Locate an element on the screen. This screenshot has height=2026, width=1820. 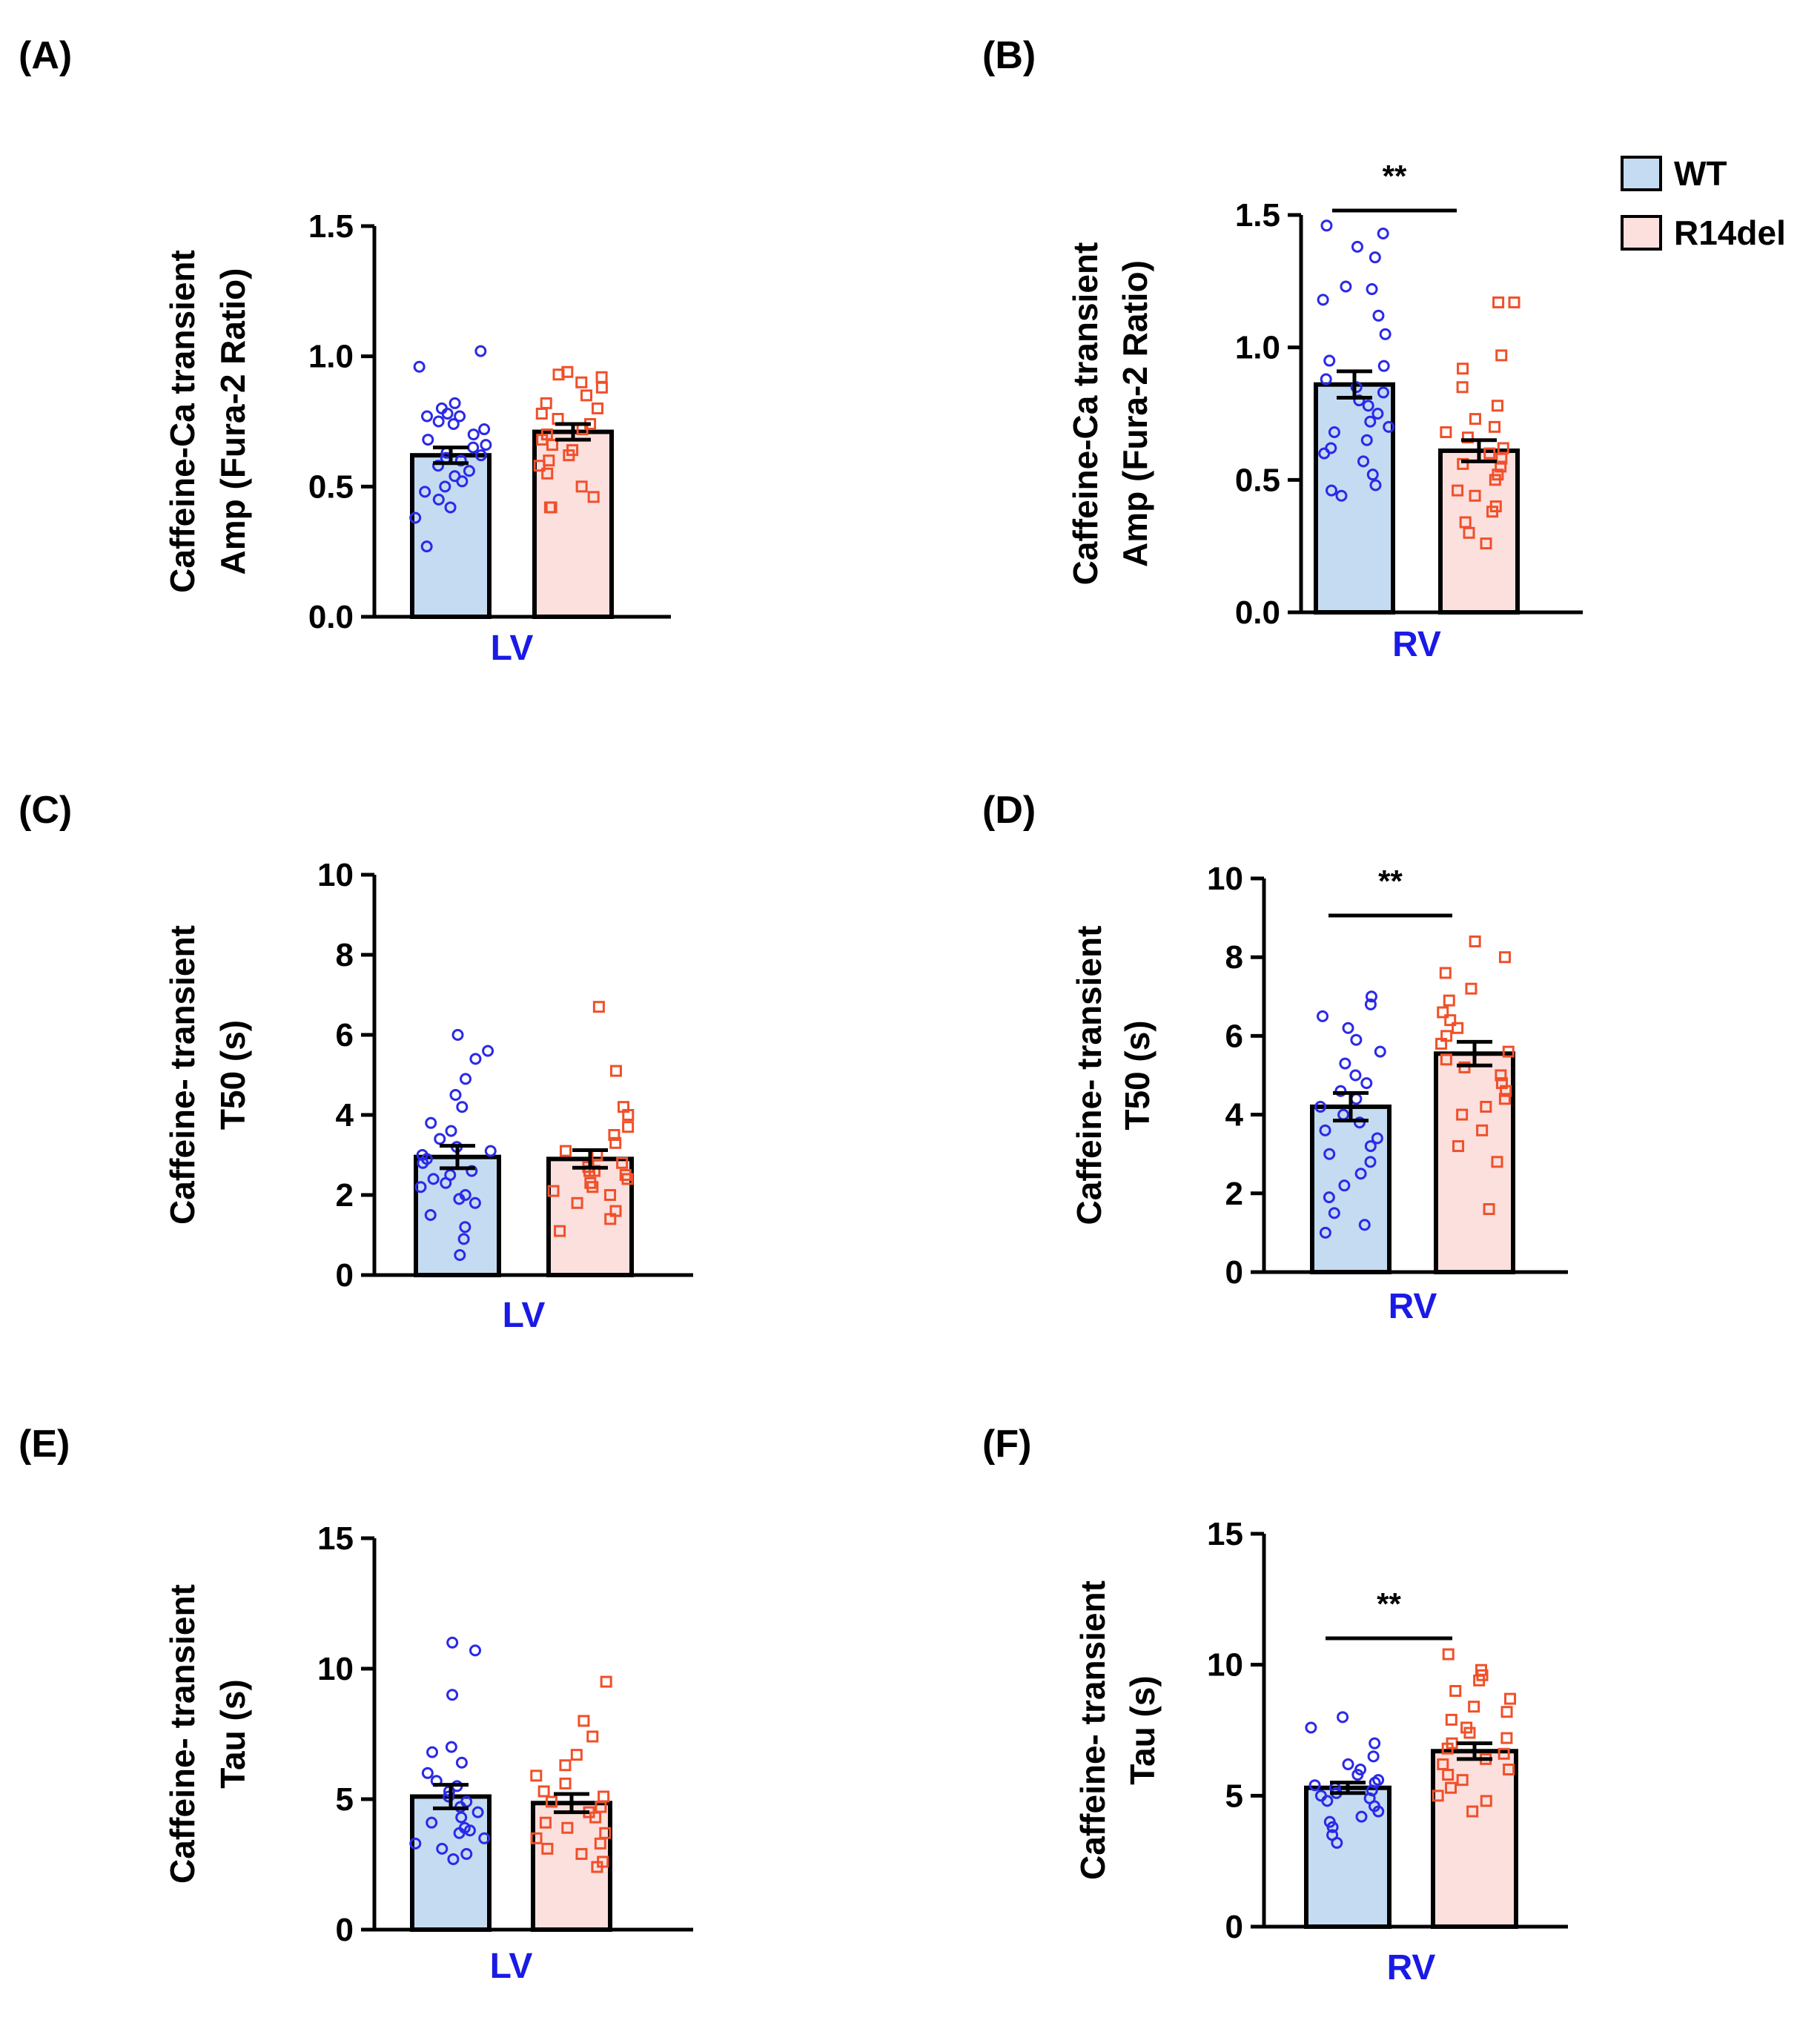
y-tick-label: 0.5 is located at coordinates (331, 487).